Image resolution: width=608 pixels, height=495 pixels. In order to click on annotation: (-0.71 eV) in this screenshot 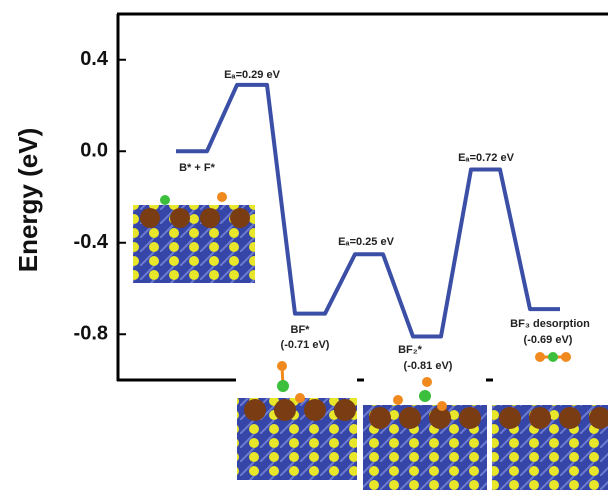, I will do `click(305, 345)`.